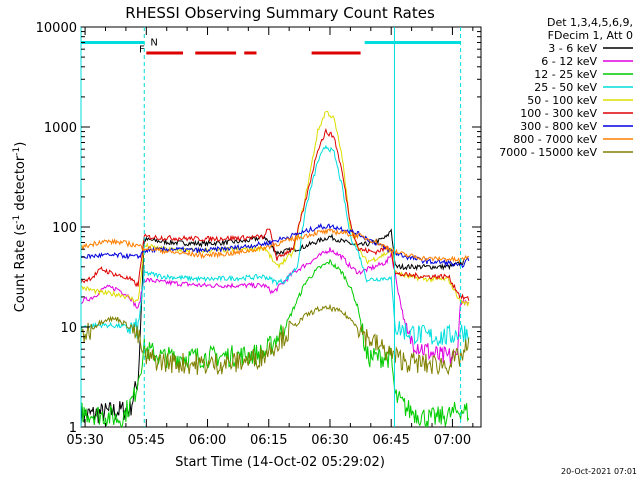  Describe the element at coordinates (555, 139) in the screenshot. I see `legend-label: 800 - 7000 keV` at that location.